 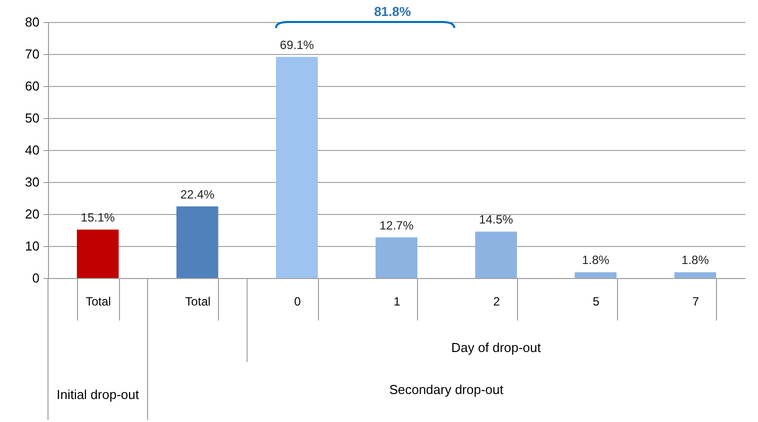 I want to click on y-tick-label: 60, so click(x=32, y=86).